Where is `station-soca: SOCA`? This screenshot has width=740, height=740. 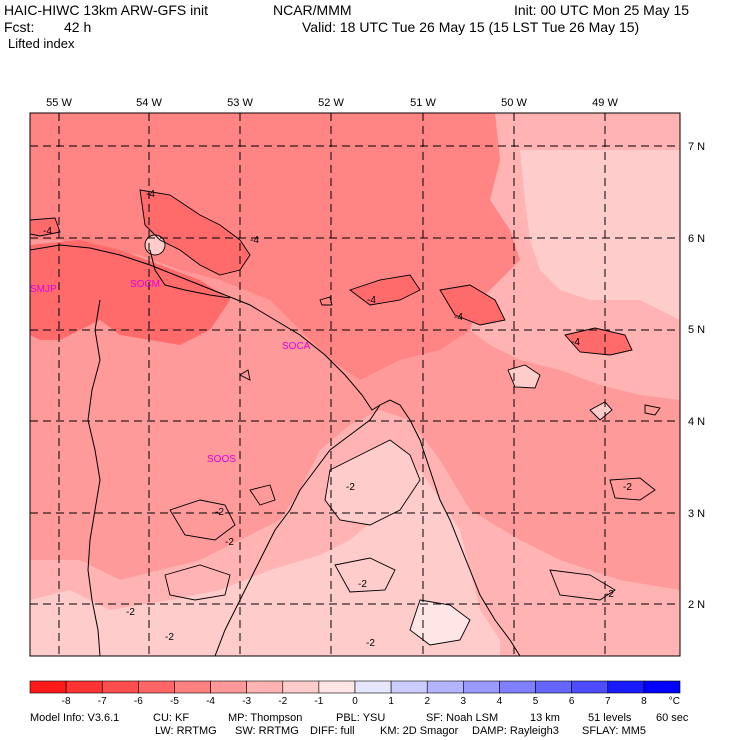
station-soca: SOCA is located at coordinates (296, 346).